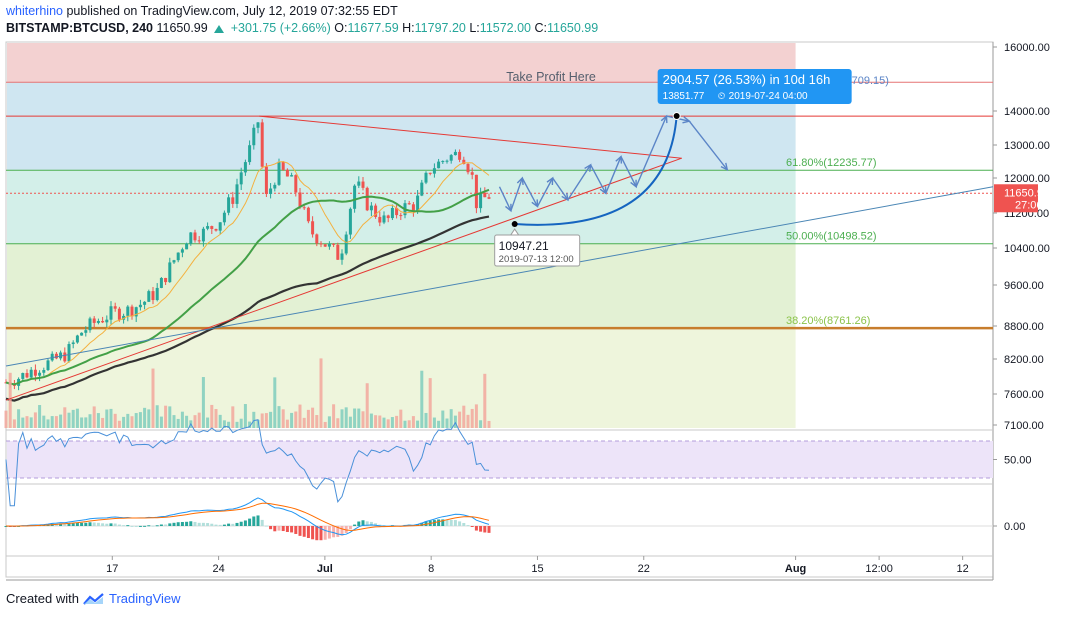 The image size is (1073, 617). Describe the element at coordinates (112, 569) in the screenshot. I see `time-axis-label: 17` at that location.